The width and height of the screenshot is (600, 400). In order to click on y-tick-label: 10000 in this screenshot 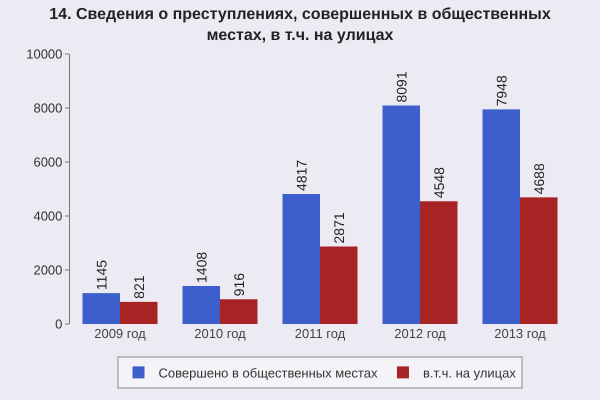, I will do `click(44, 54)`.